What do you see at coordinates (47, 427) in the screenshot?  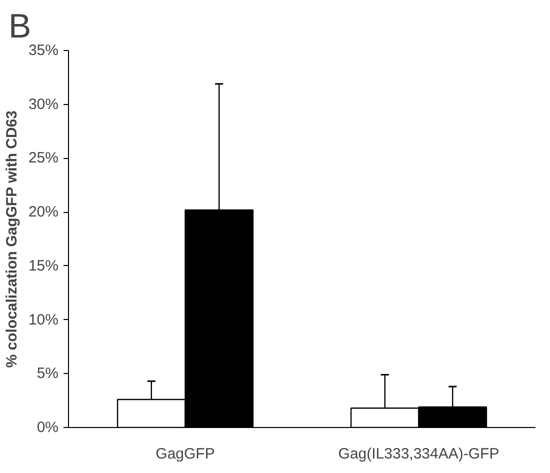 I see `y-tick-label: 0%` at bounding box center [47, 427].